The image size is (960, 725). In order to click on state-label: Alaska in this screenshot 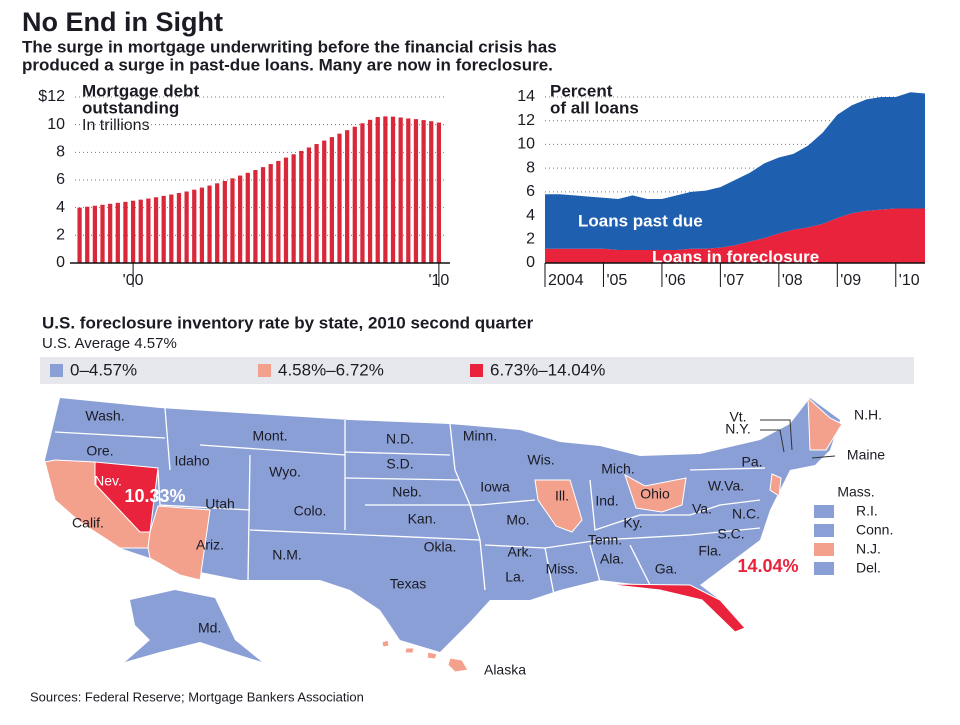, I will do `click(505, 670)`.